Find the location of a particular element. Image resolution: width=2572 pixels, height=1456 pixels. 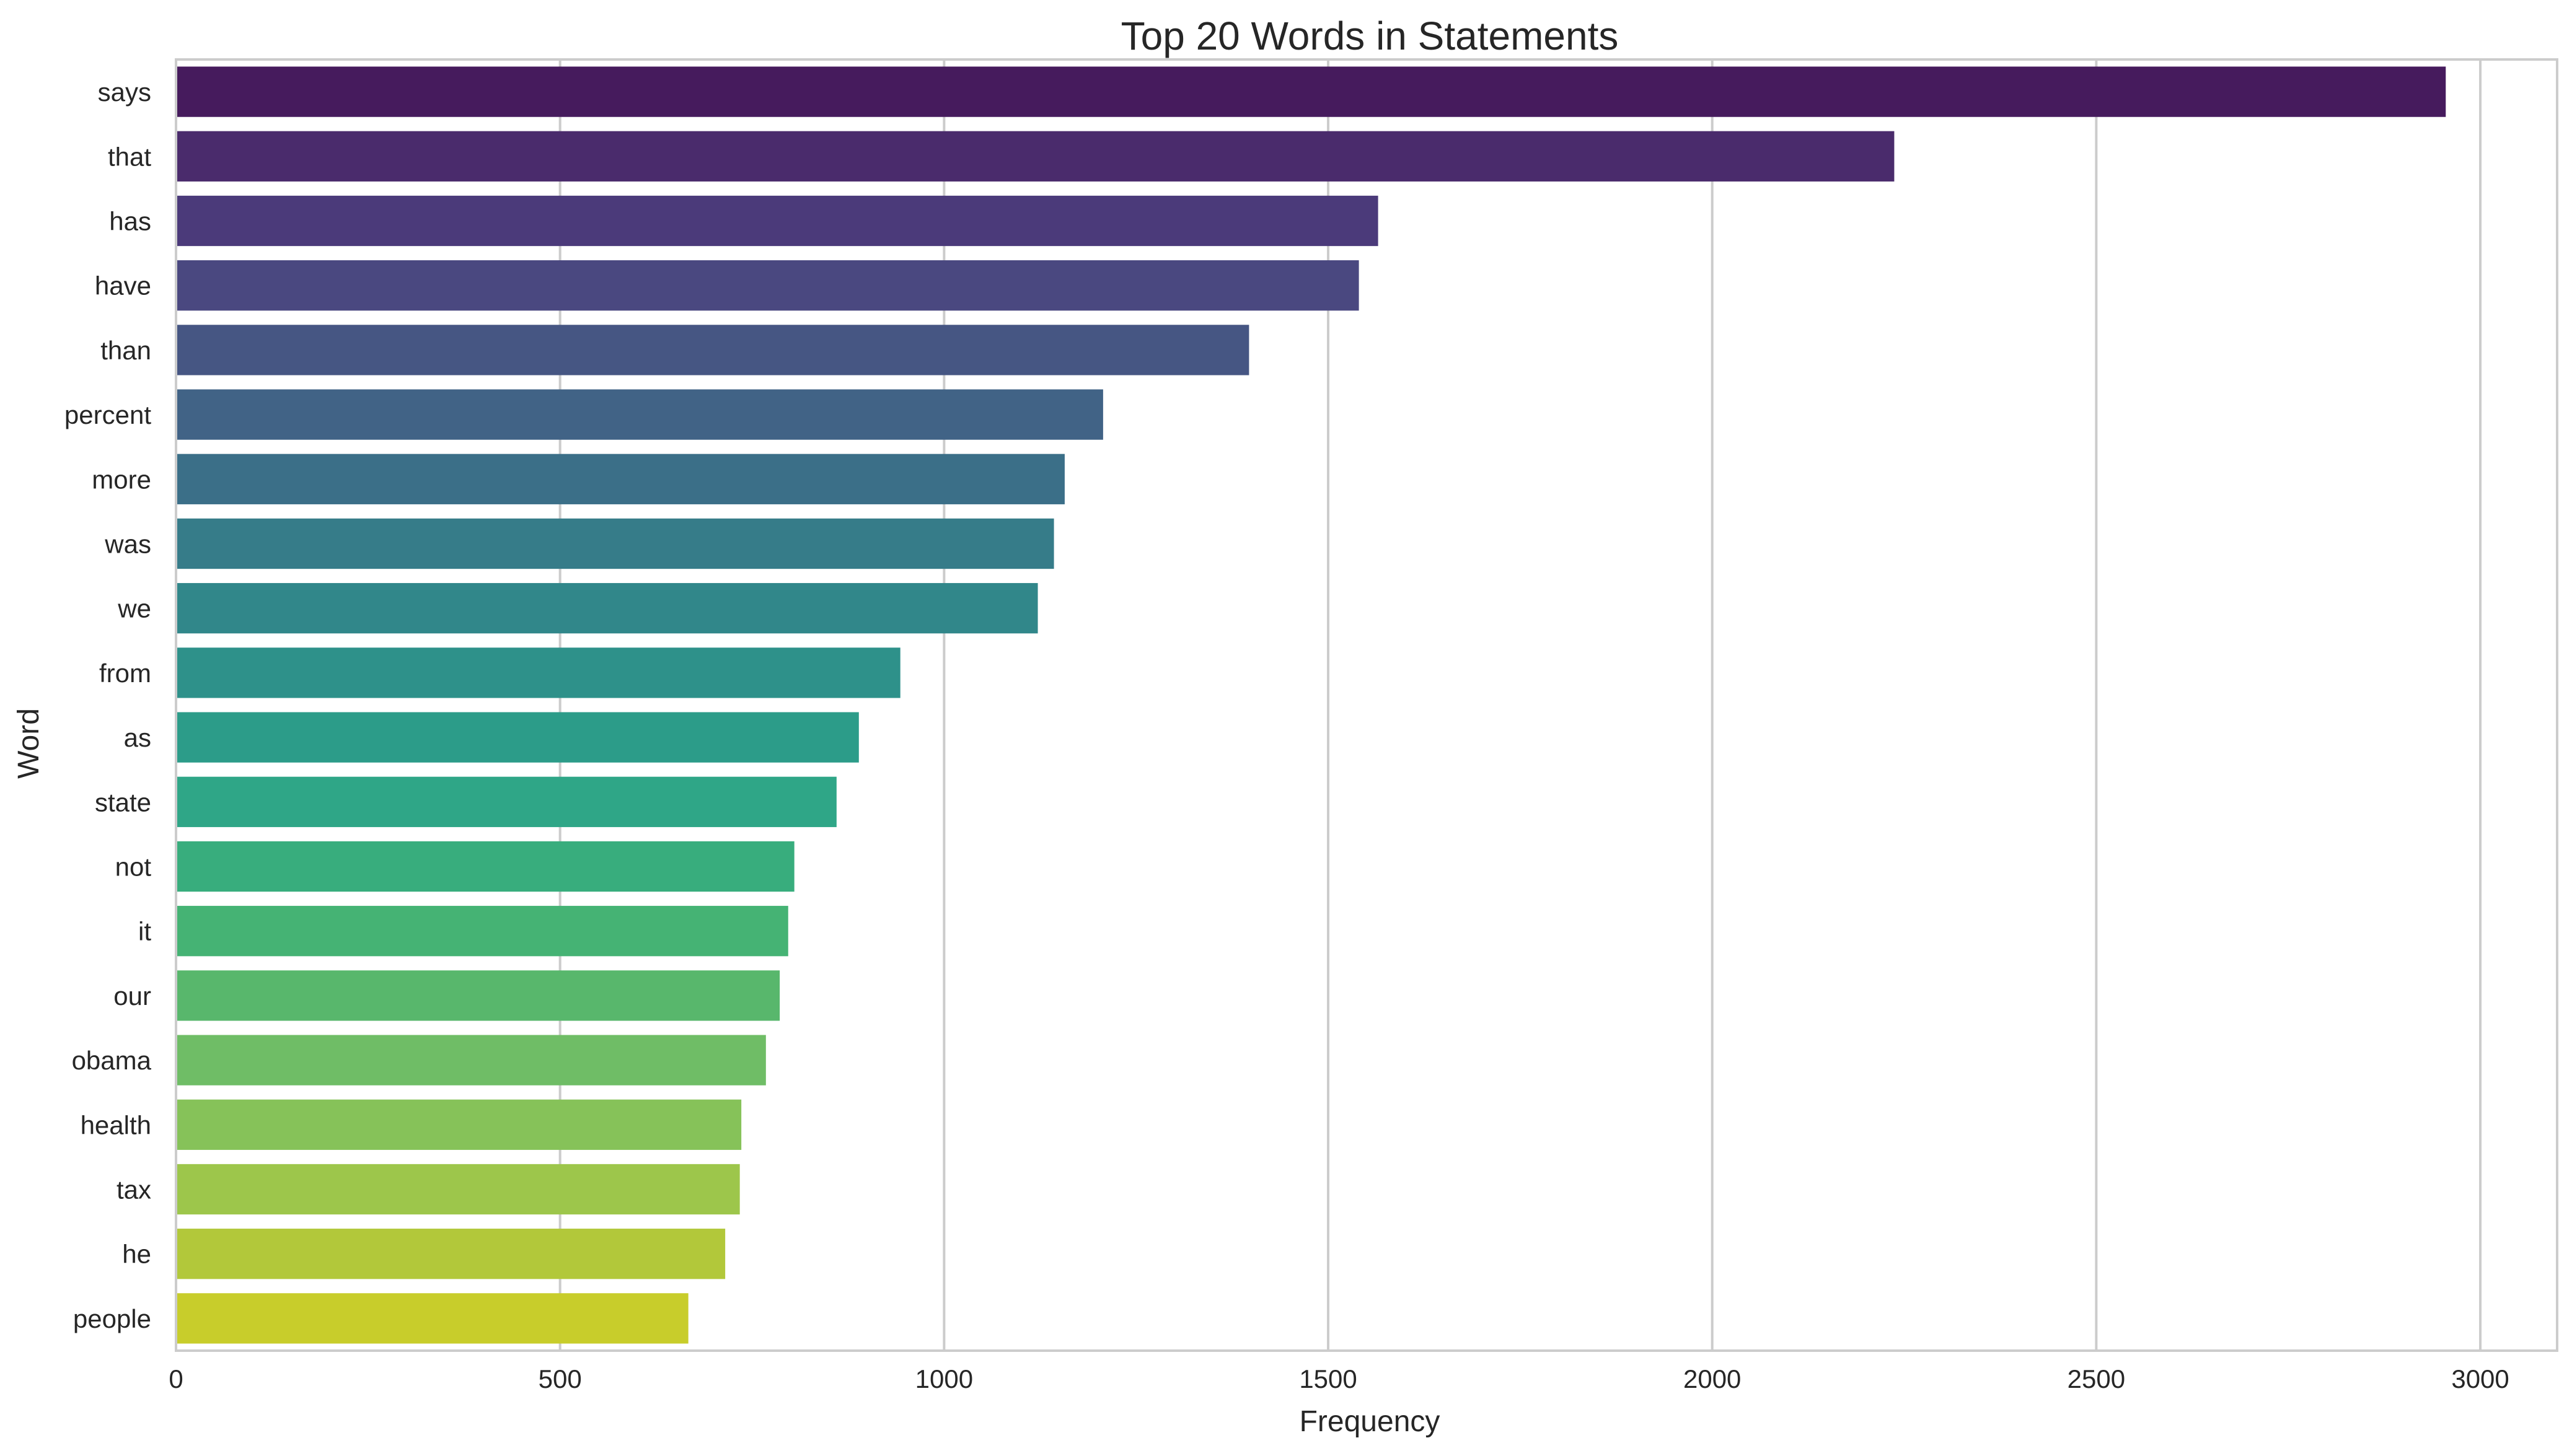

x-tick-label: 1500 is located at coordinates (1328, 1378).